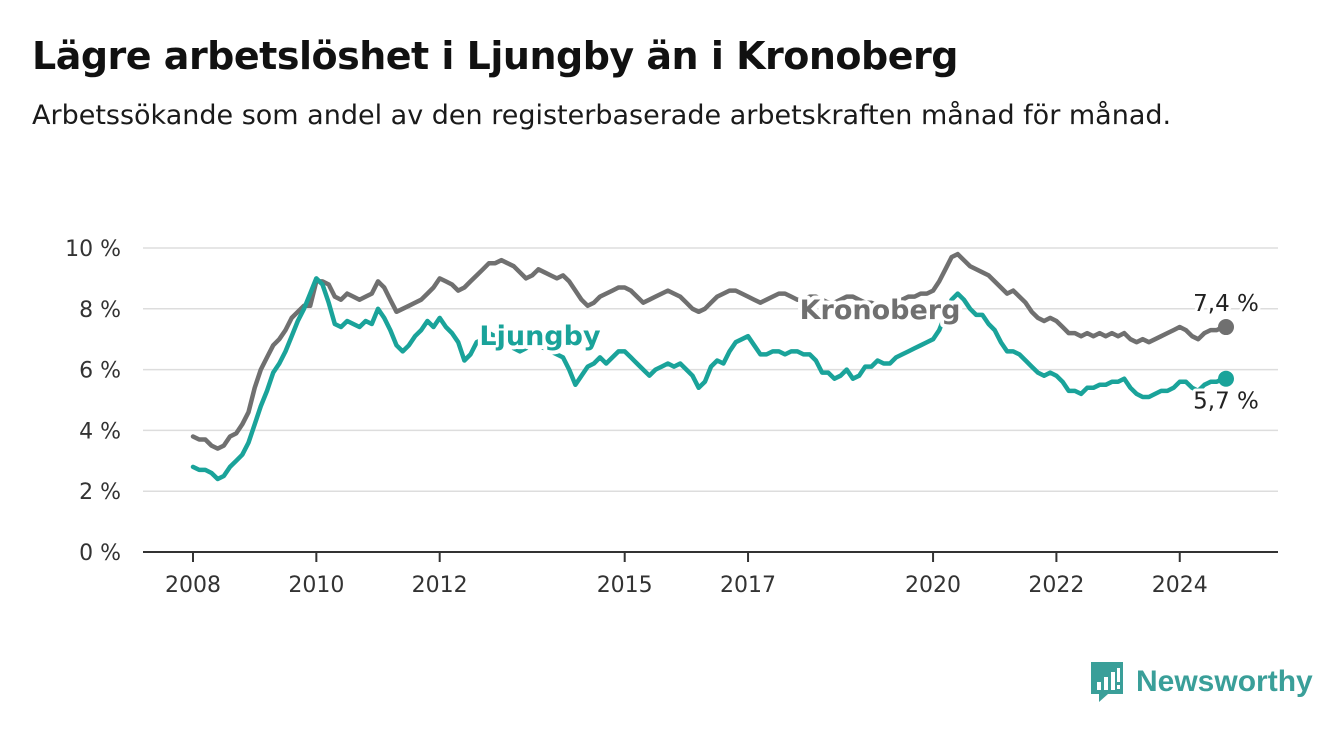 This screenshot has height=734, width=1340. Describe the element at coordinates (1226, 353) in the screenshot. I see `end-markers: 7,4 %7,4 %5,7 %5,7 %` at that location.